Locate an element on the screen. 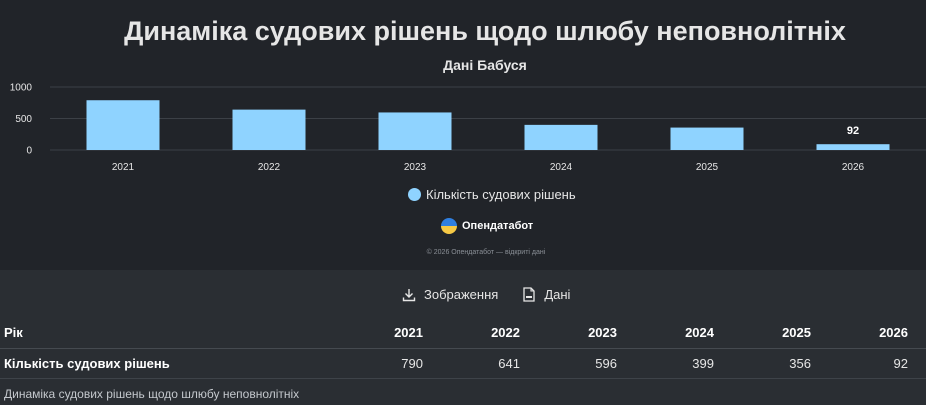  chart-subtitle: Дані Бабуся is located at coordinates (485, 65).